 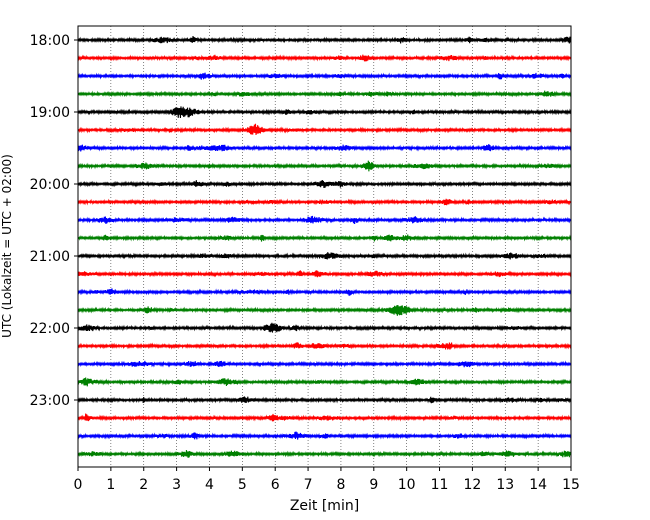 What do you see at coordinates (324, 202) in the screenshot?
I see `trace-2015` at bounding box center [324, 202].